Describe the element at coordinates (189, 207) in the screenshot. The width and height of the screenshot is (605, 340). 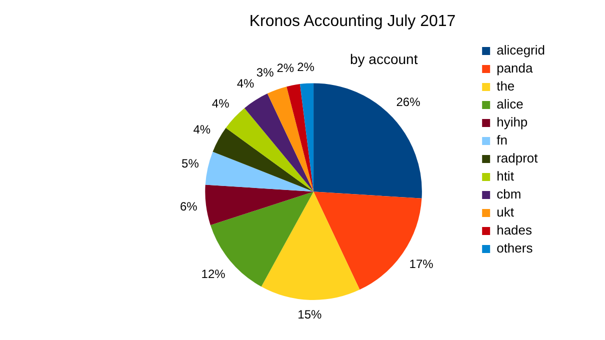
I see `data-label: 6%` at that location.